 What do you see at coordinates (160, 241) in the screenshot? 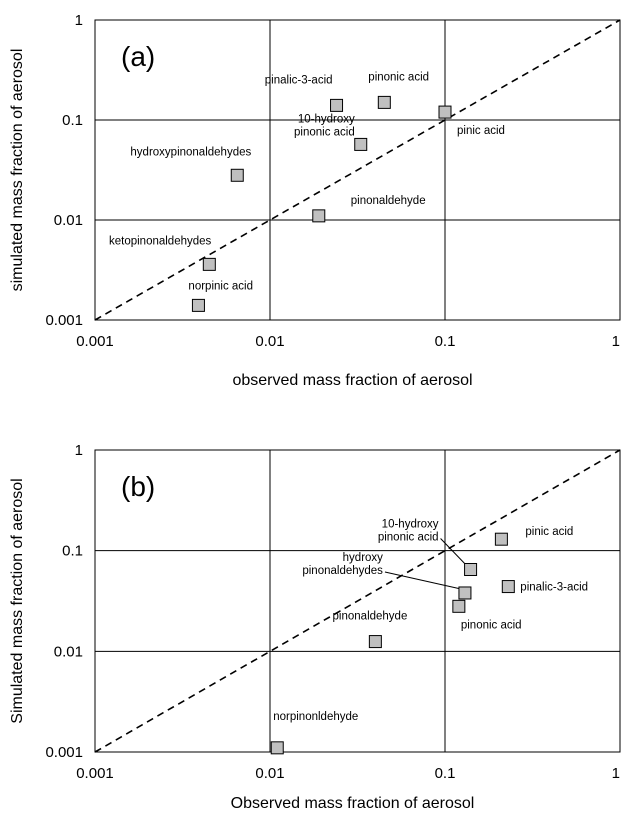
I see `data-point-label: ketopinonaldehydes` at bounding box center [160, 241].